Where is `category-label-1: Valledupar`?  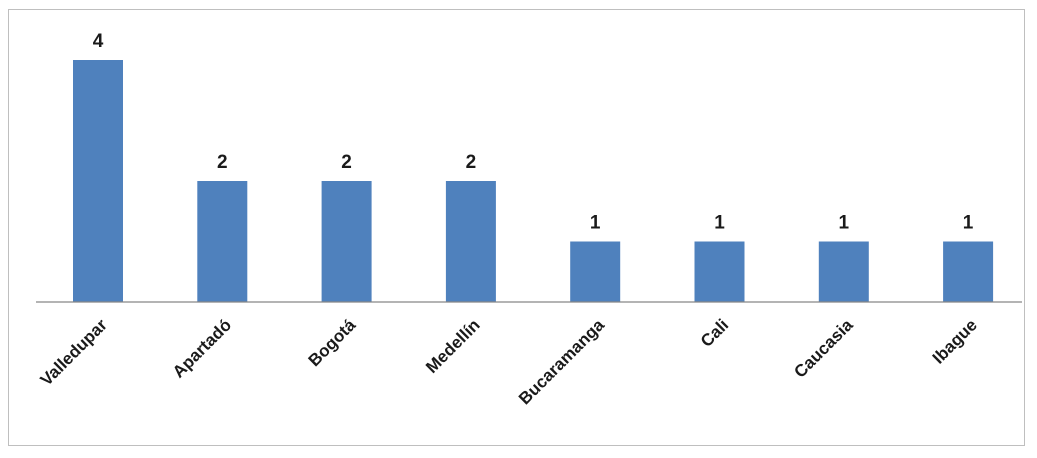
category-label-1: Valledupar is located at coordinates (74, 352).